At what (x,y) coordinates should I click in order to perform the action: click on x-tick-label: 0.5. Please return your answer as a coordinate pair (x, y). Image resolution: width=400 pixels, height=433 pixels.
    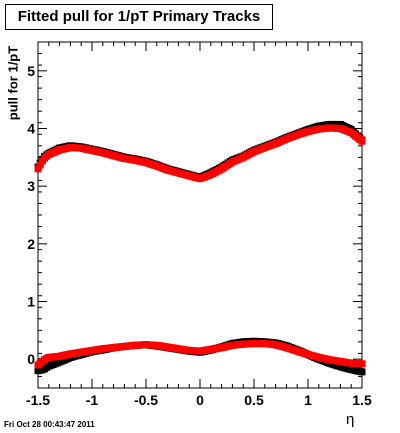
    Looking at the image, I should click on (254, 400).